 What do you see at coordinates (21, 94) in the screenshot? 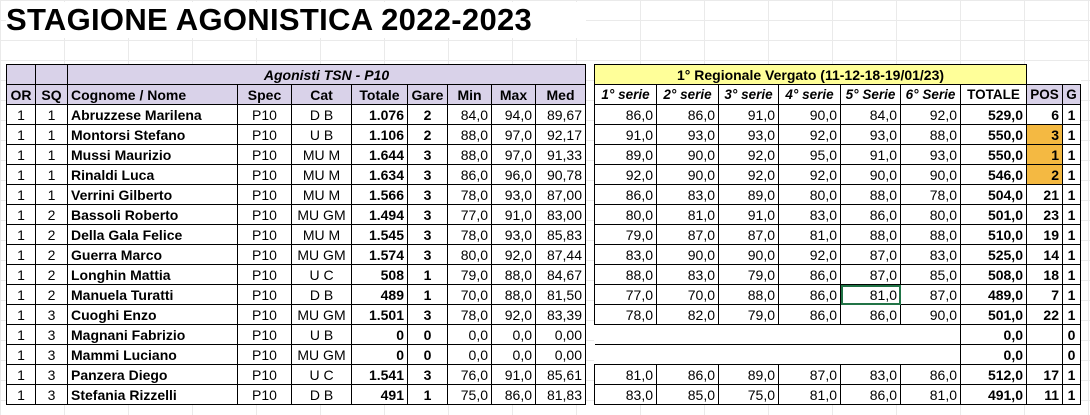
I see `left-col-header: OR` at bounding box center [21, 94].